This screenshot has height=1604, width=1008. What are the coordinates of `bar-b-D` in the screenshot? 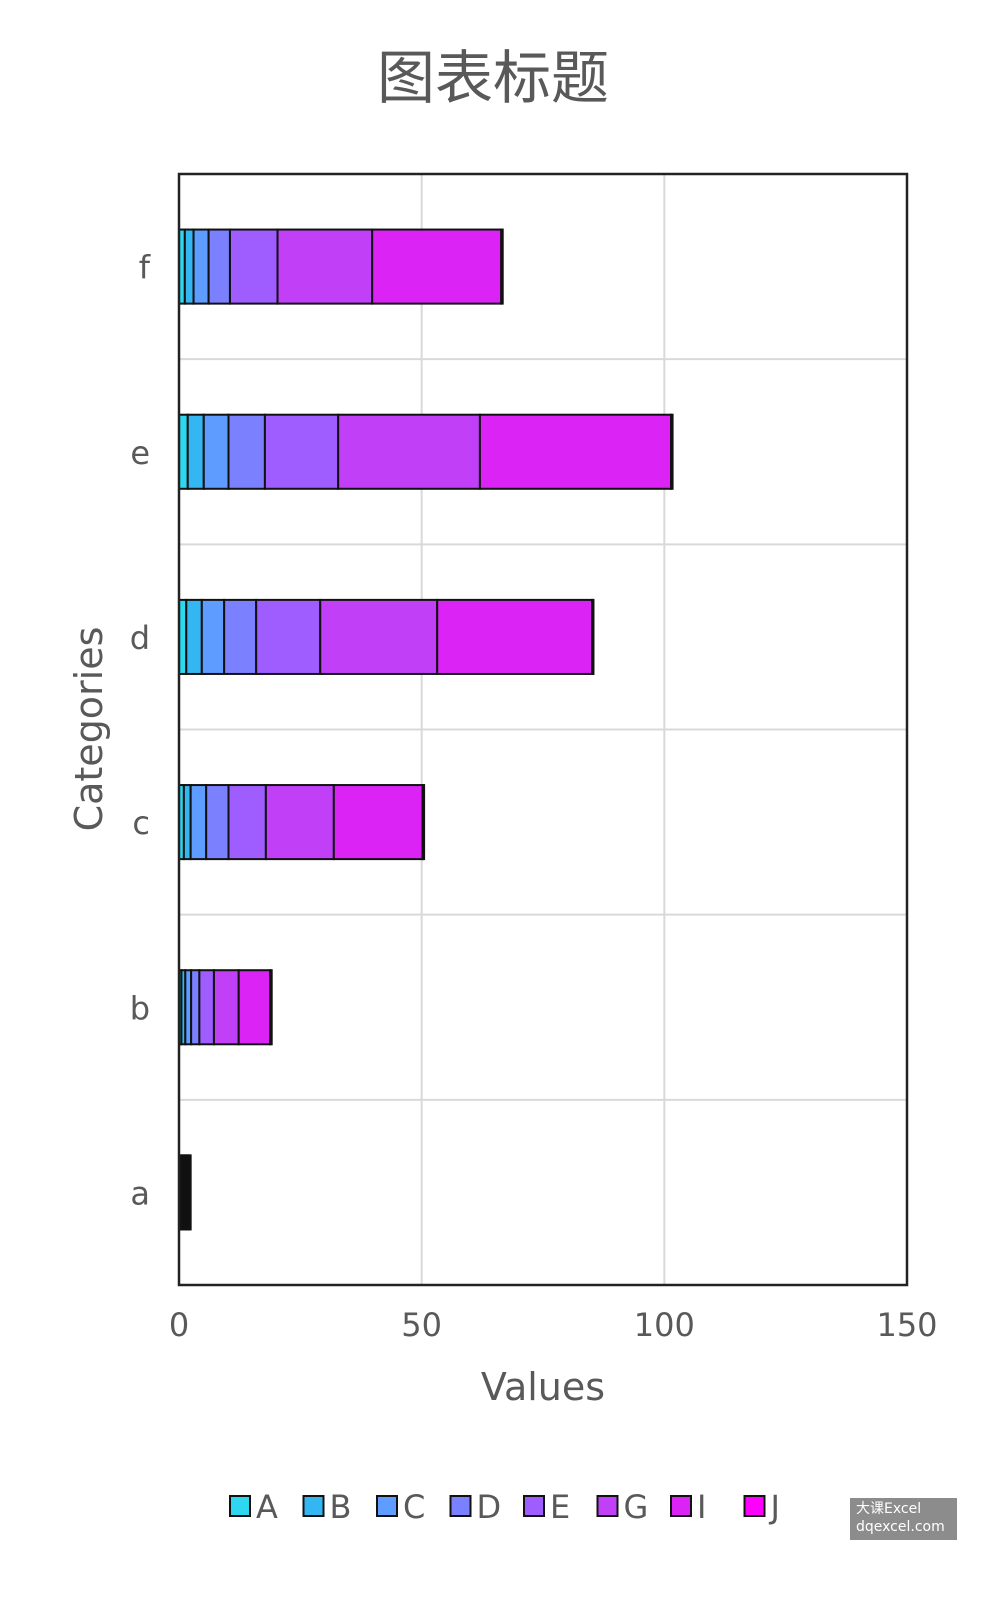 It's located at (195, 1007).